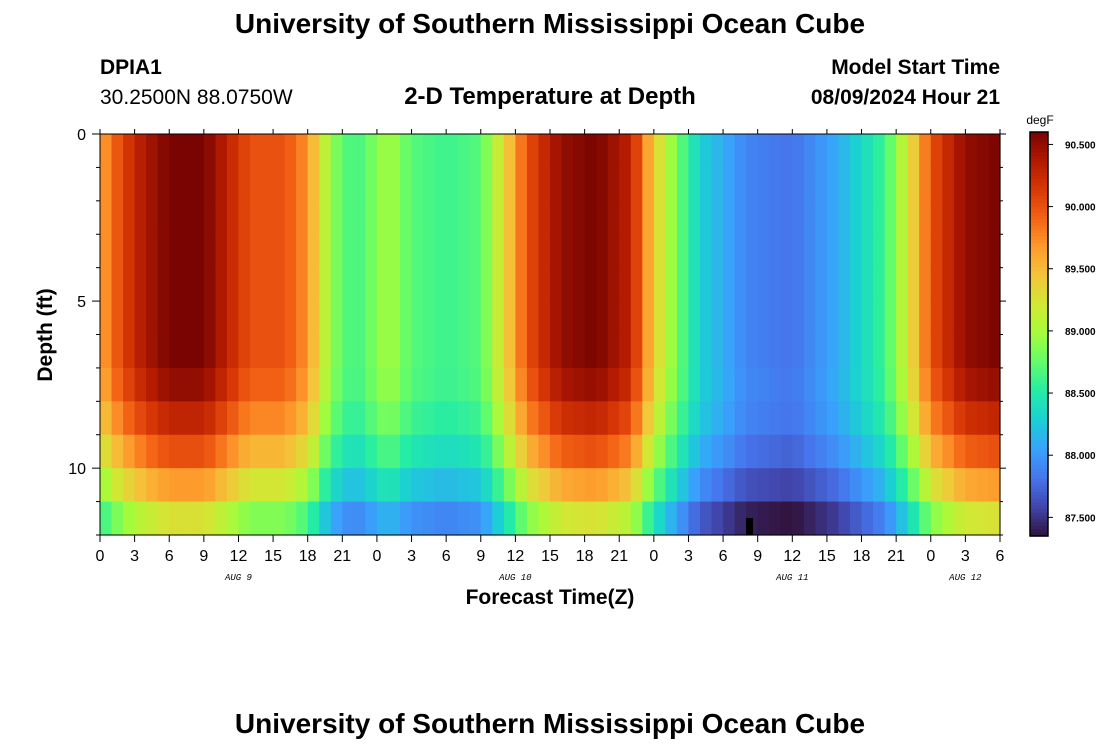 This screenshot has width=1100, height=750. What do you see at coordinates (1080, 394) in the screenshot?
I see `colorbar-tick-label: 88.500` at bounding box center [1080, 394].